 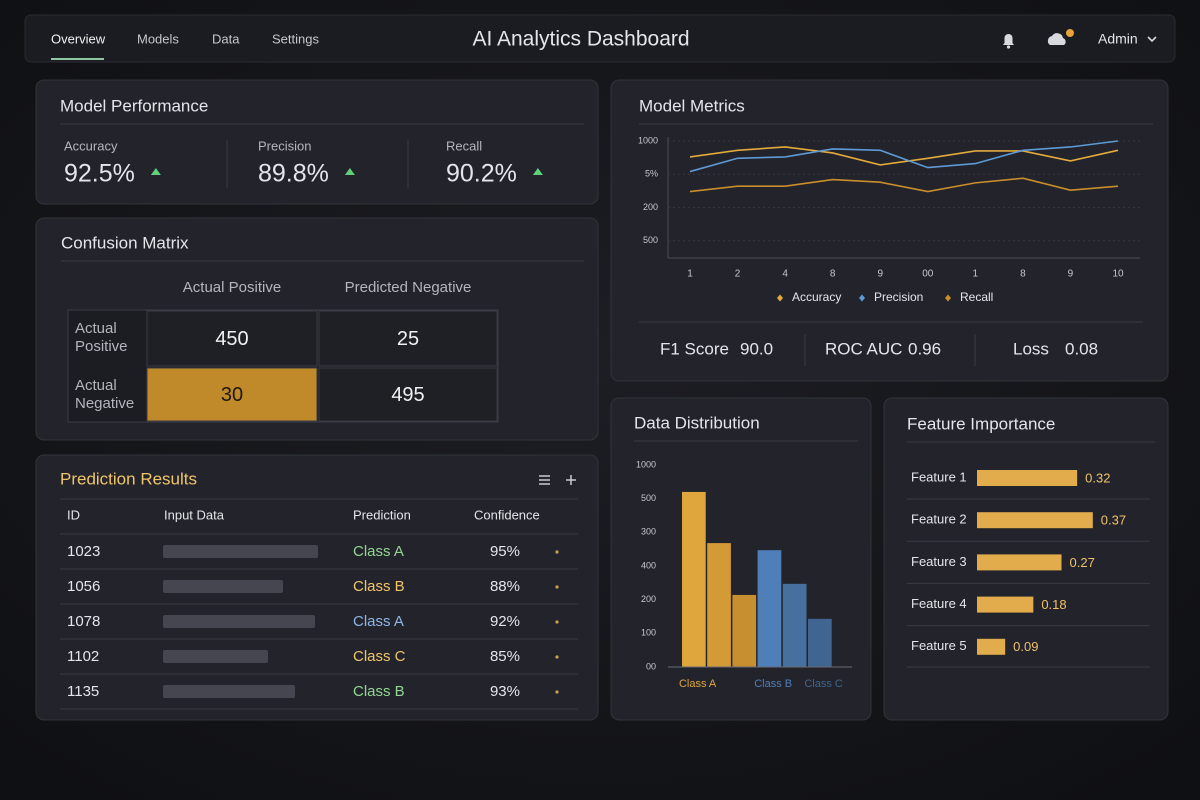 I want to click on bar-category-label: Feature 2, so click(x=939, y=519).